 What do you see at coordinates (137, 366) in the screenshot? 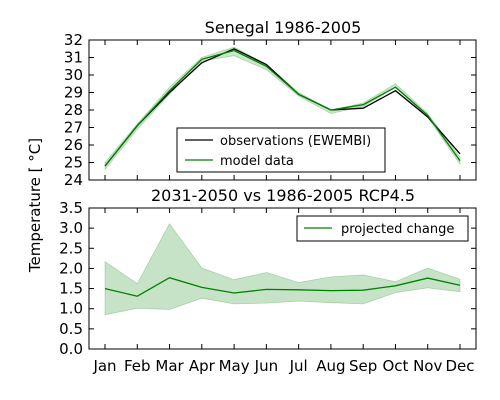
I see `bottom-xtick-label: Feb` at bounding box center [137, 366].